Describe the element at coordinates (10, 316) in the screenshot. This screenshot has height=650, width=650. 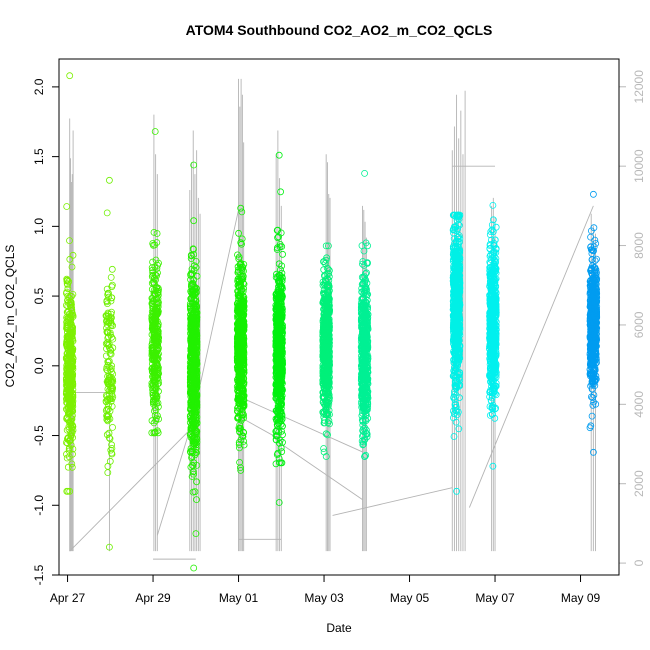
I see `y-axis-label: CO2_AO2_m_CO2_QCLS` at that location.